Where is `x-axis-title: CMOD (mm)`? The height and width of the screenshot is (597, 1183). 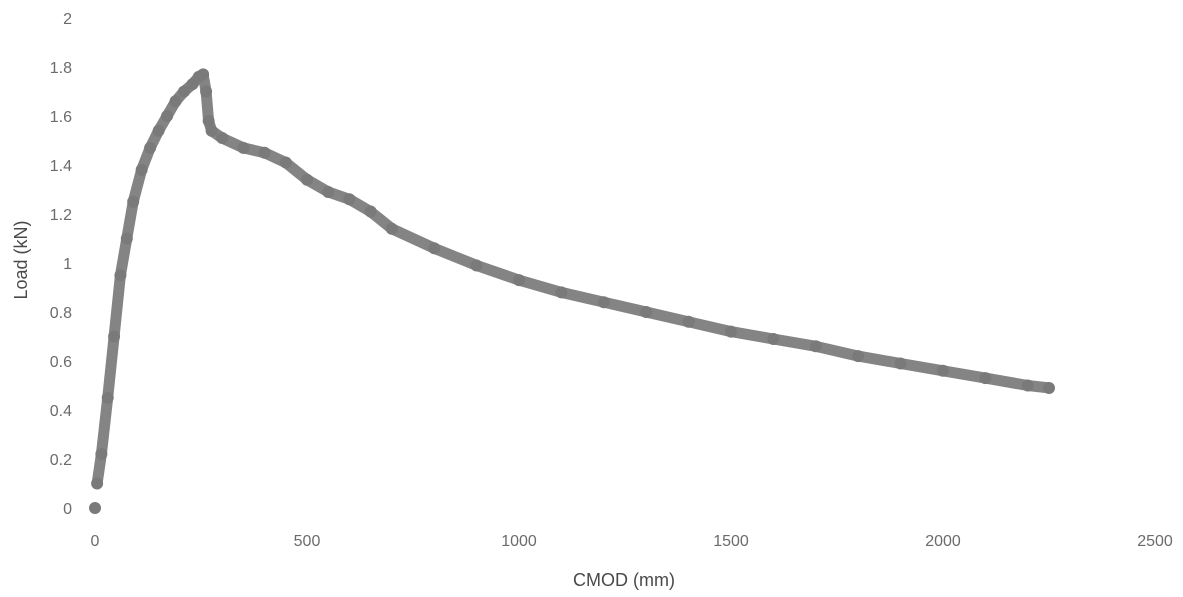
x-axis-title: CMOD (mm) is located at coordinates (624, 580).